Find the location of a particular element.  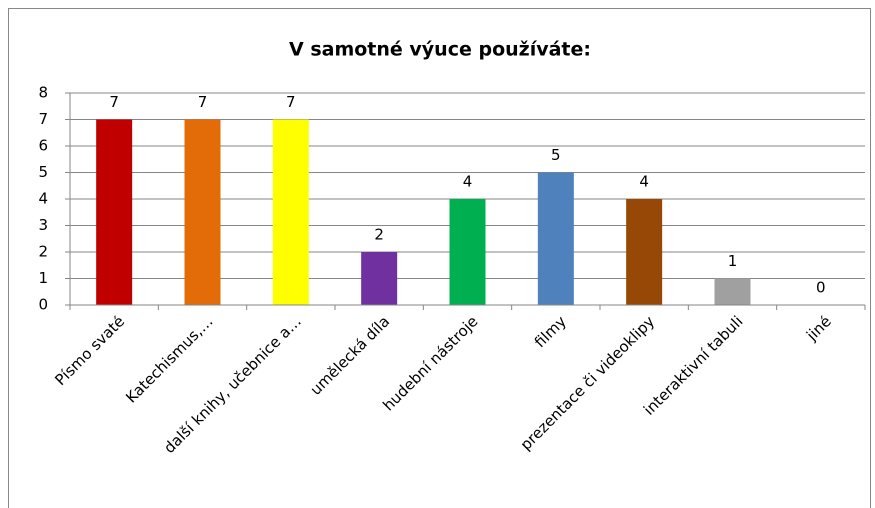

chart-title: V samotné výuce používáte: is located at coordinates (440, 50).